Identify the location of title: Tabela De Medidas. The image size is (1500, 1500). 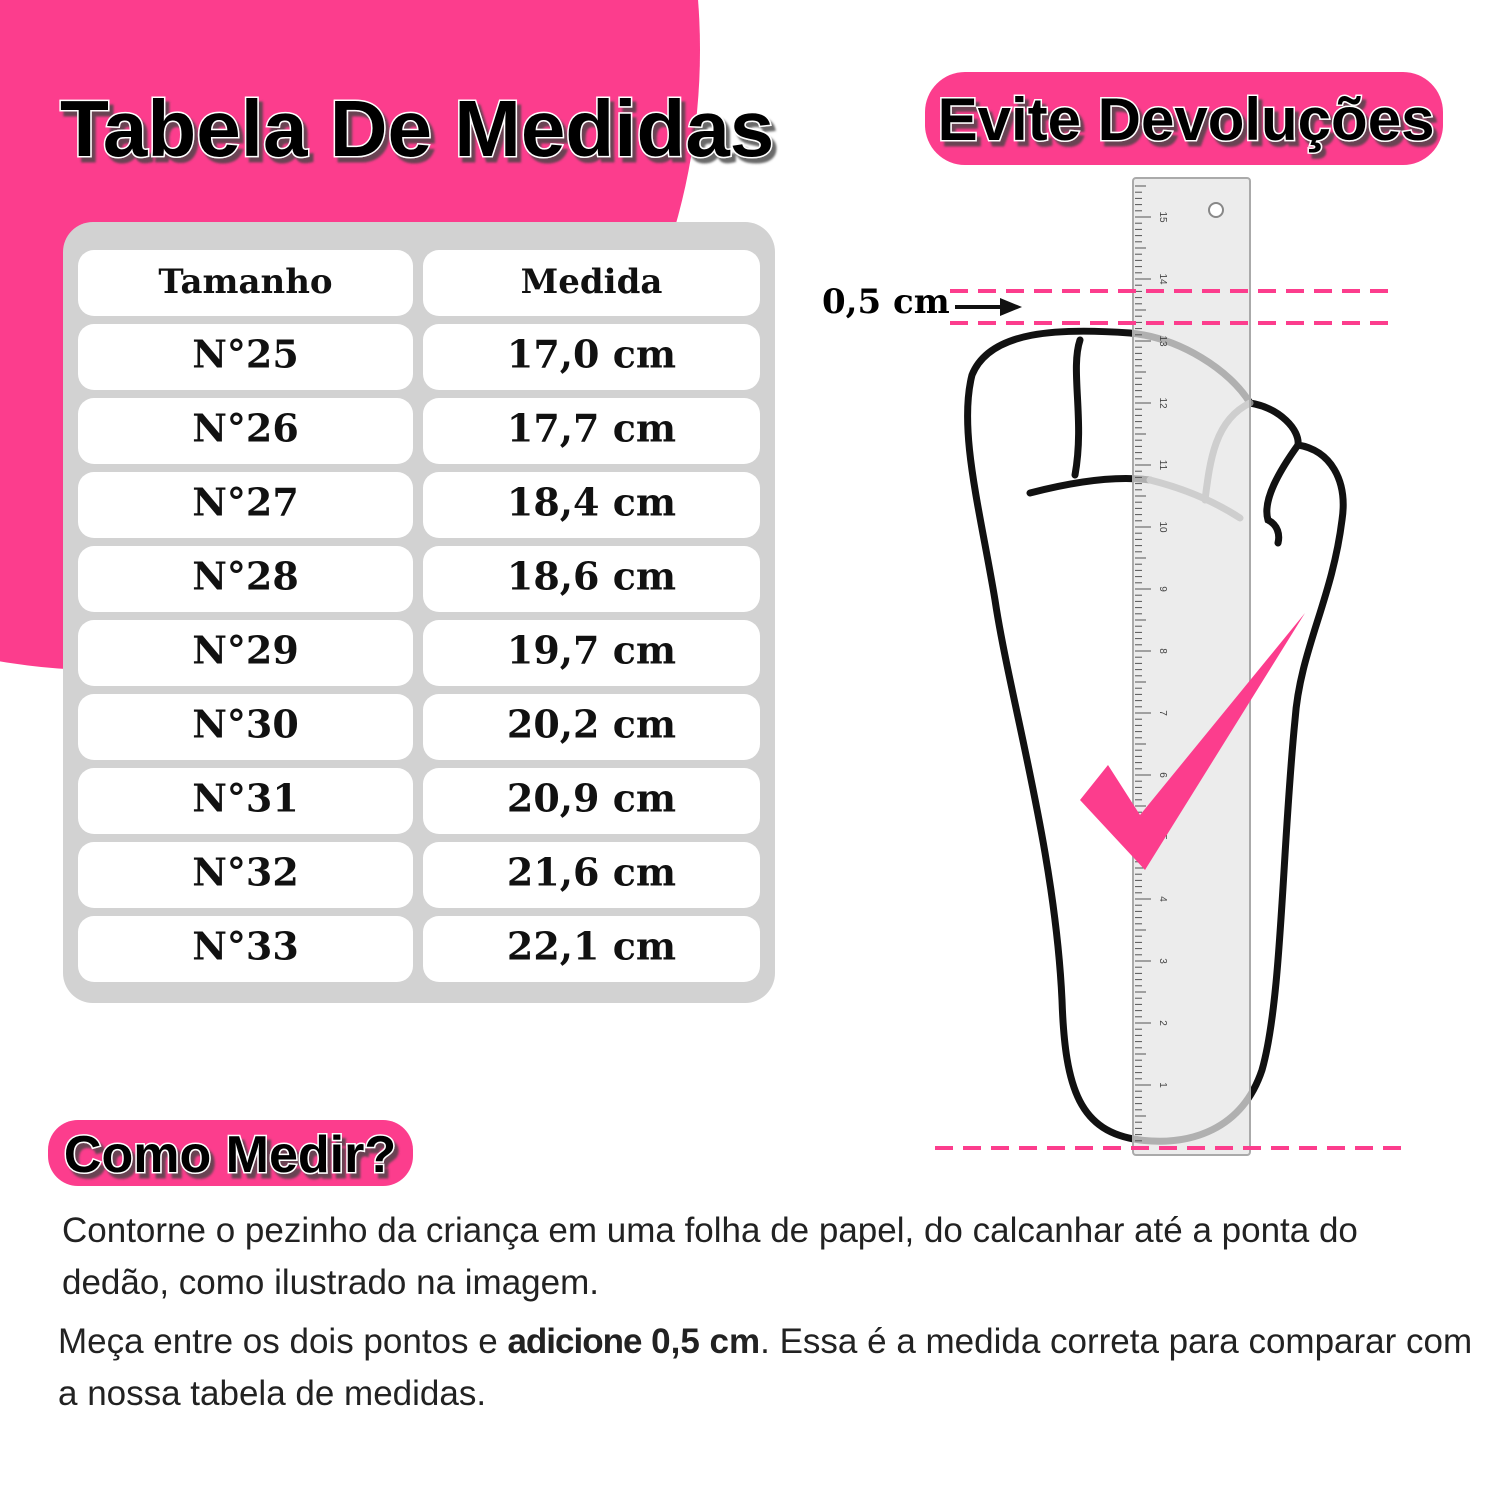
(417, 128).